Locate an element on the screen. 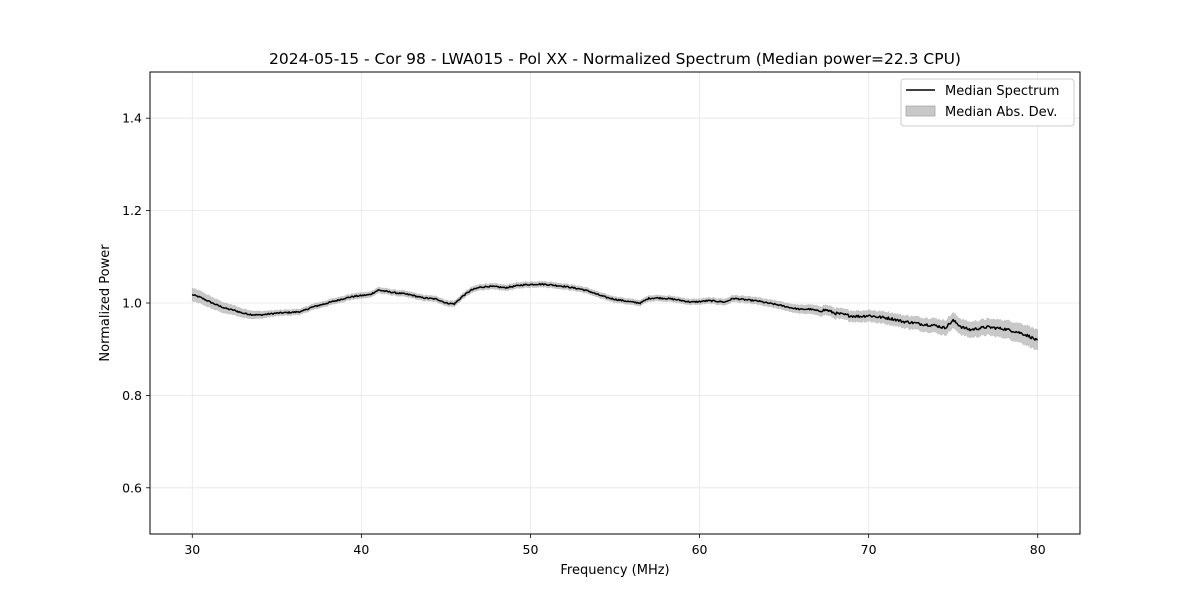 This screenshot has width=1200, height=600. median-line-layer is located at coordinates (614, 311).